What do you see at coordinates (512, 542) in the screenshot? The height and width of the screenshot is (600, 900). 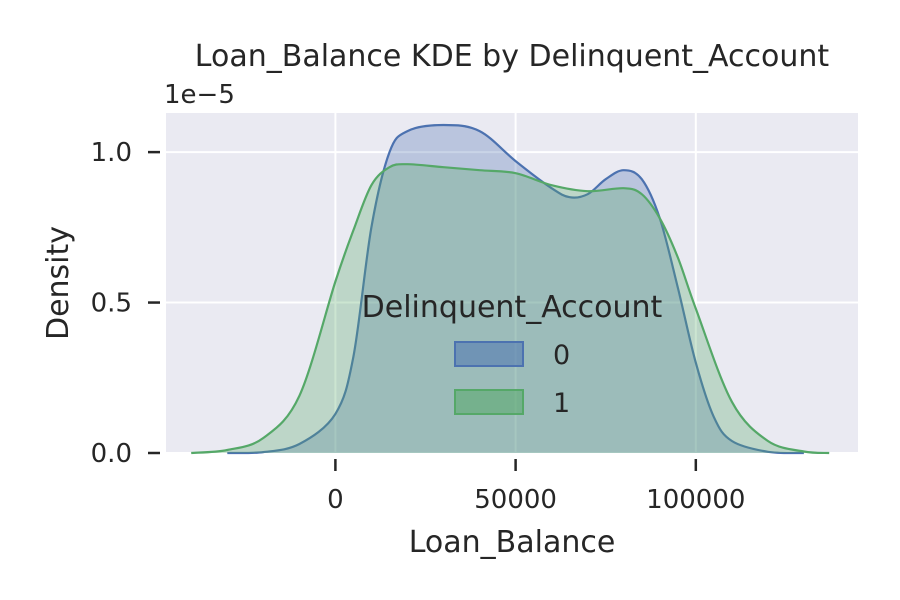 I see `x-axis-label: Loan_Balance` at bounding box center [512, 542].